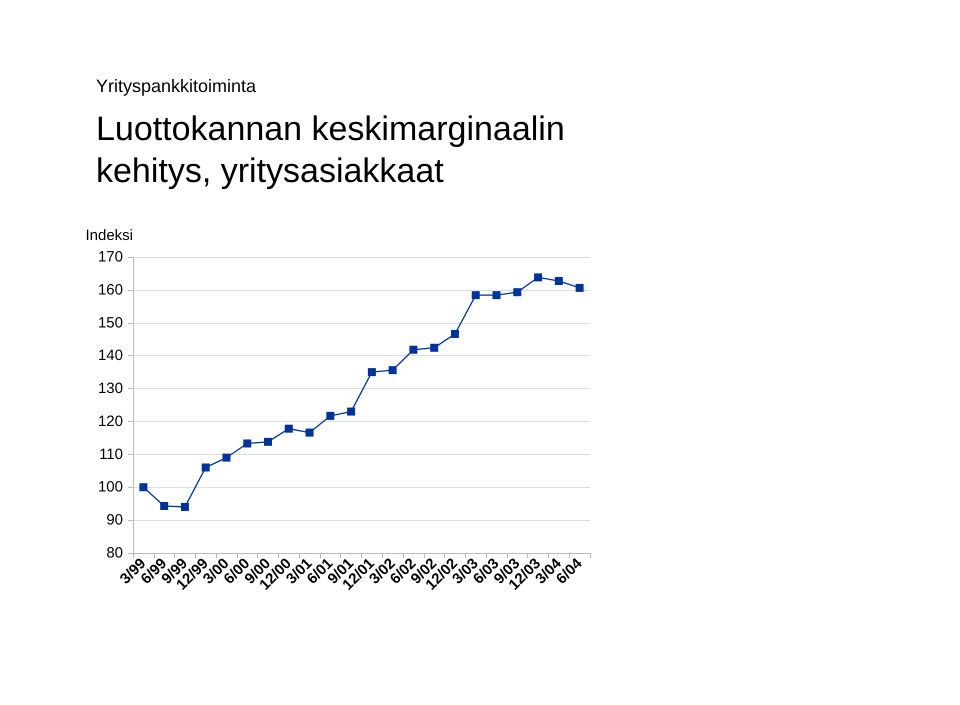 The height and width of the screenshot is (705, 960). Describe the element at coordinates (110, 389) in the screenshot. I see `y-tick-label: 130` at that location.